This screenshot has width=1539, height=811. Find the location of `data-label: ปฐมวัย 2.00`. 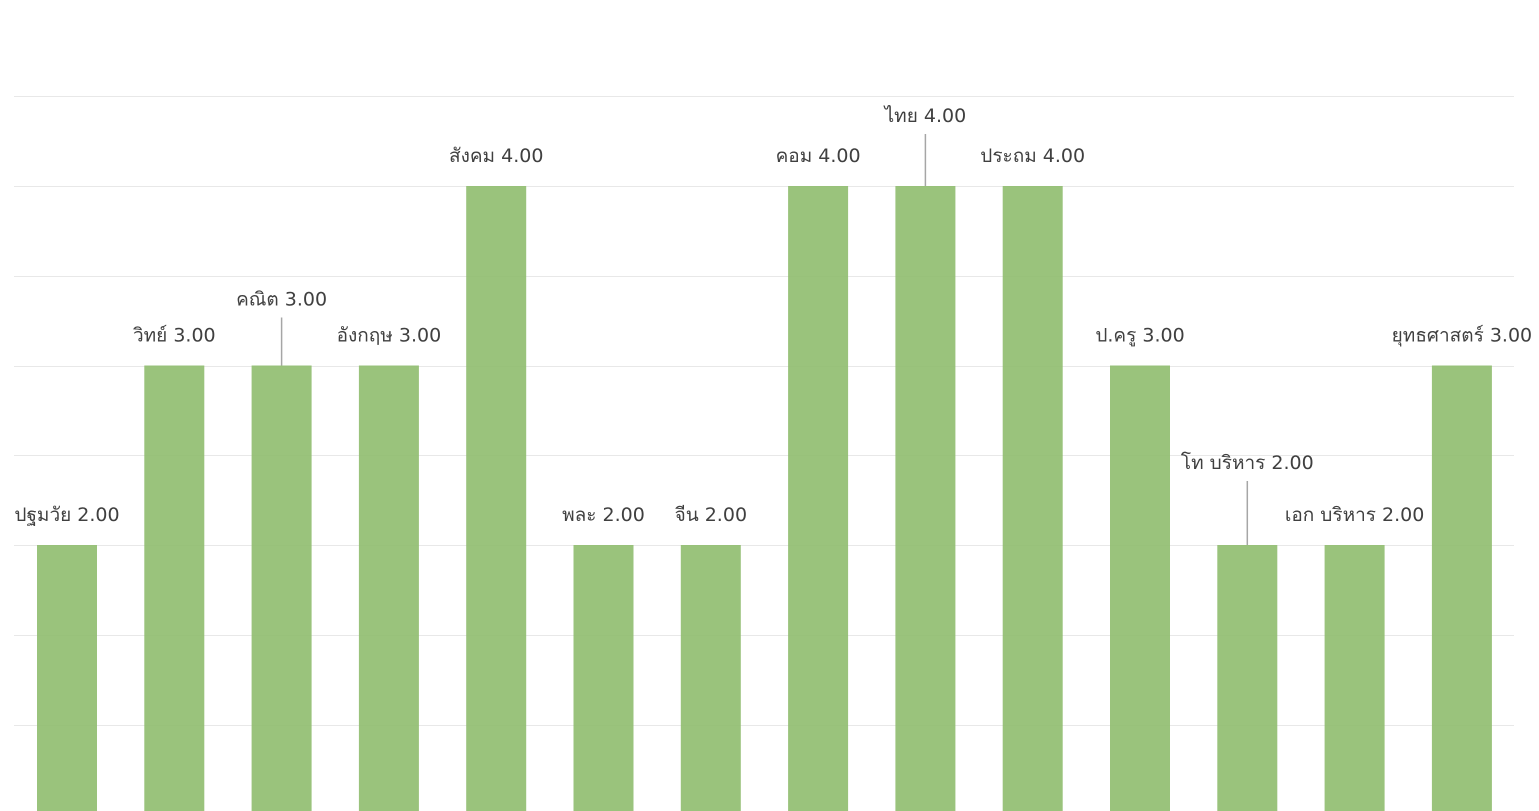

data-label: ปฐมวัย 2.00 is located at coordinates (66, 515).